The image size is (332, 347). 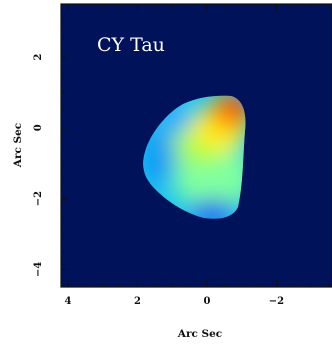 What do you see at coordinates (18, 145) in the screenshot?
I see `y-axis-label: Arc Sec` at bounding box center [18, 145].